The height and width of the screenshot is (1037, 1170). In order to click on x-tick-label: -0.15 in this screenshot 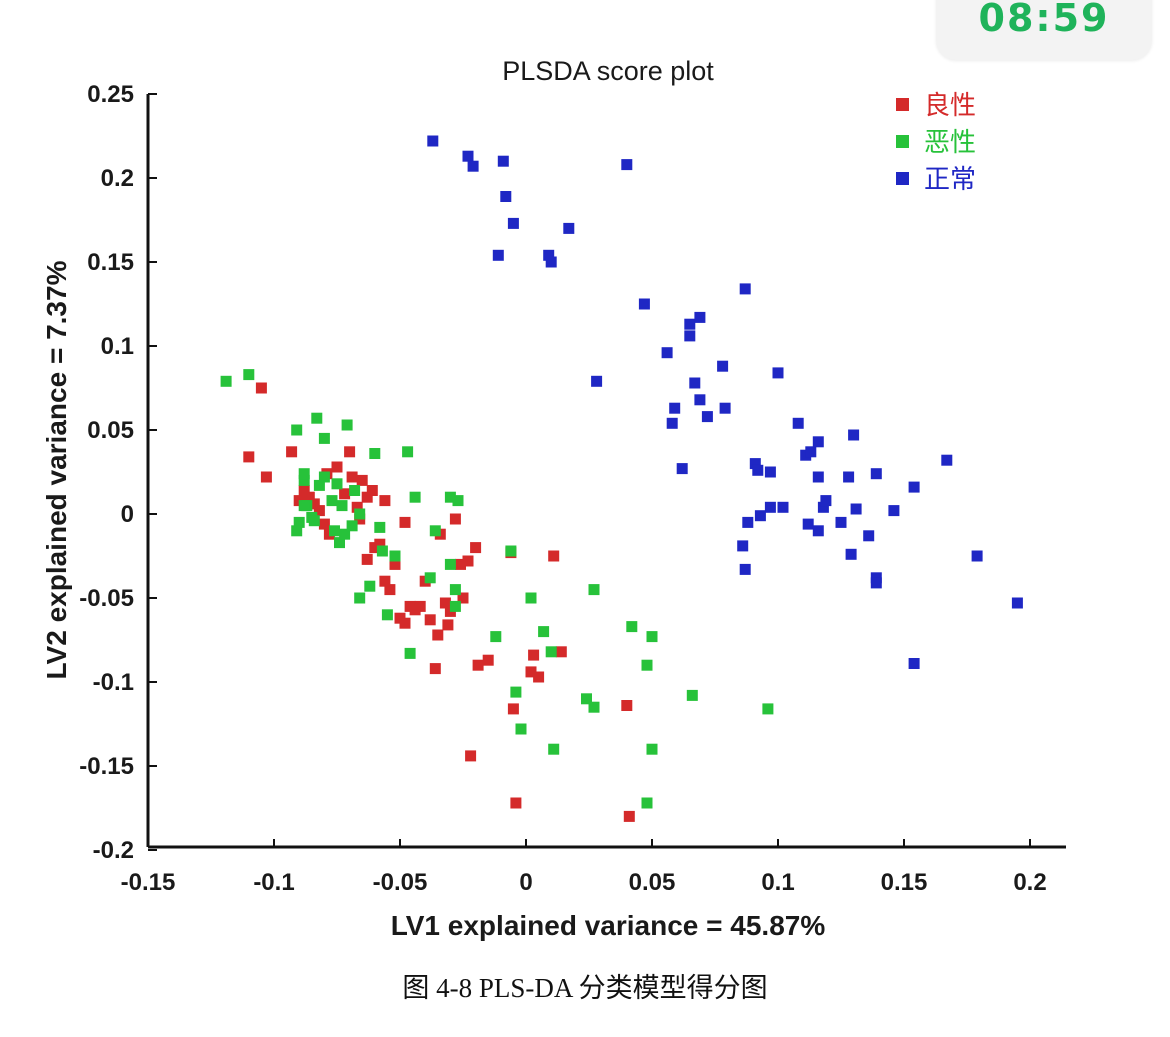, I will do `click(148, 882)`.